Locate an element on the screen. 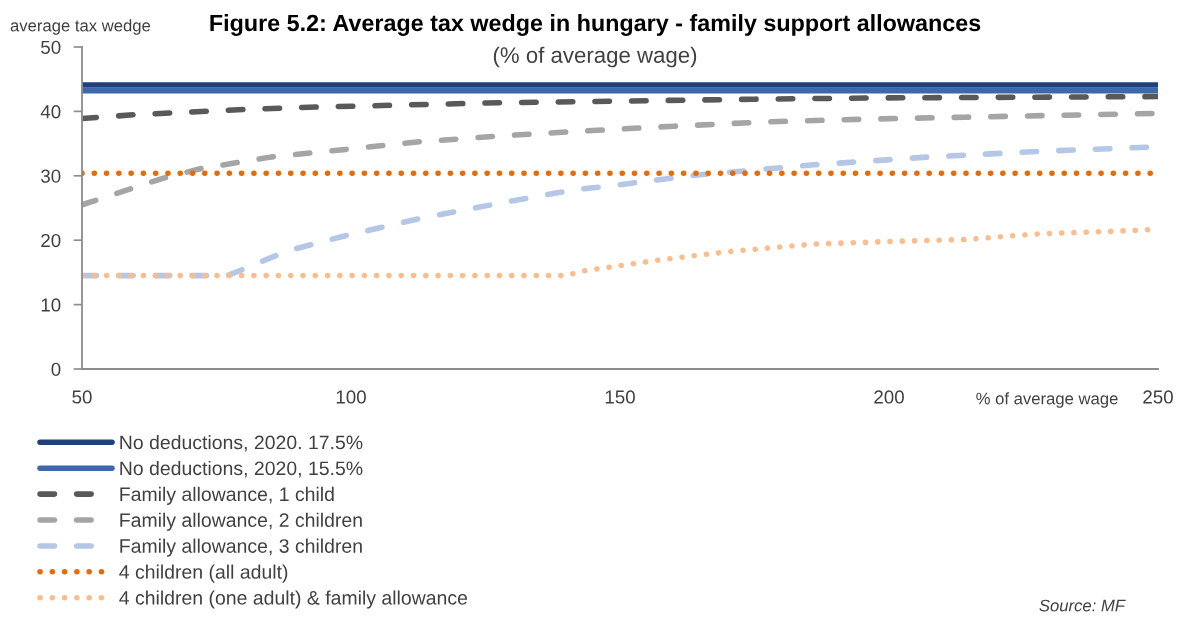  x-tick-label: 250 is located at coordinates (1158, 397).